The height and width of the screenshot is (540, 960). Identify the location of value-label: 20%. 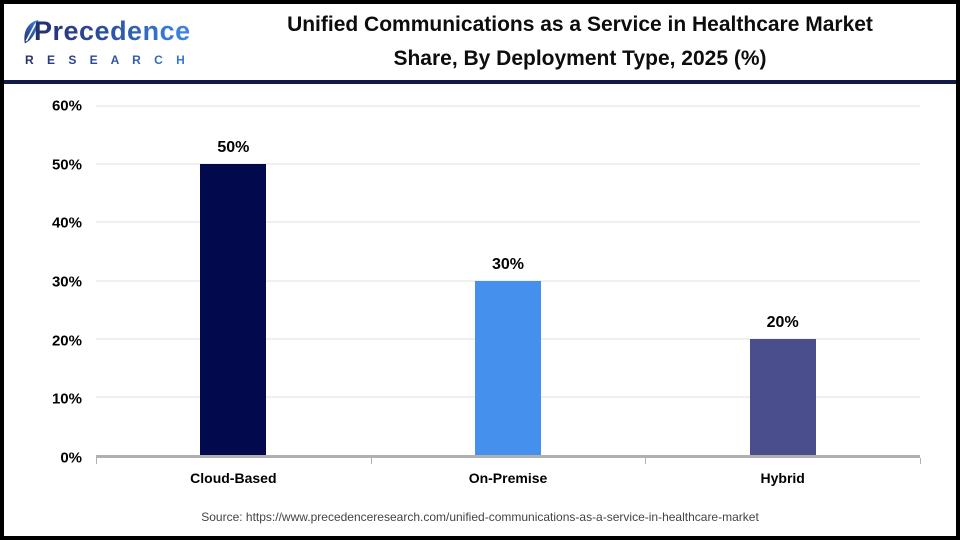
(782, 322).